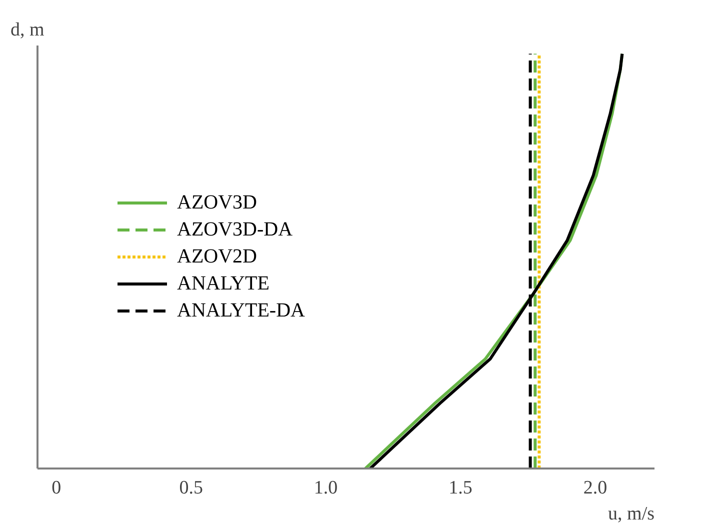 This screenshot has height=529, width=705. I want to click on legend-label: ANALYTE, so click(223, 283).